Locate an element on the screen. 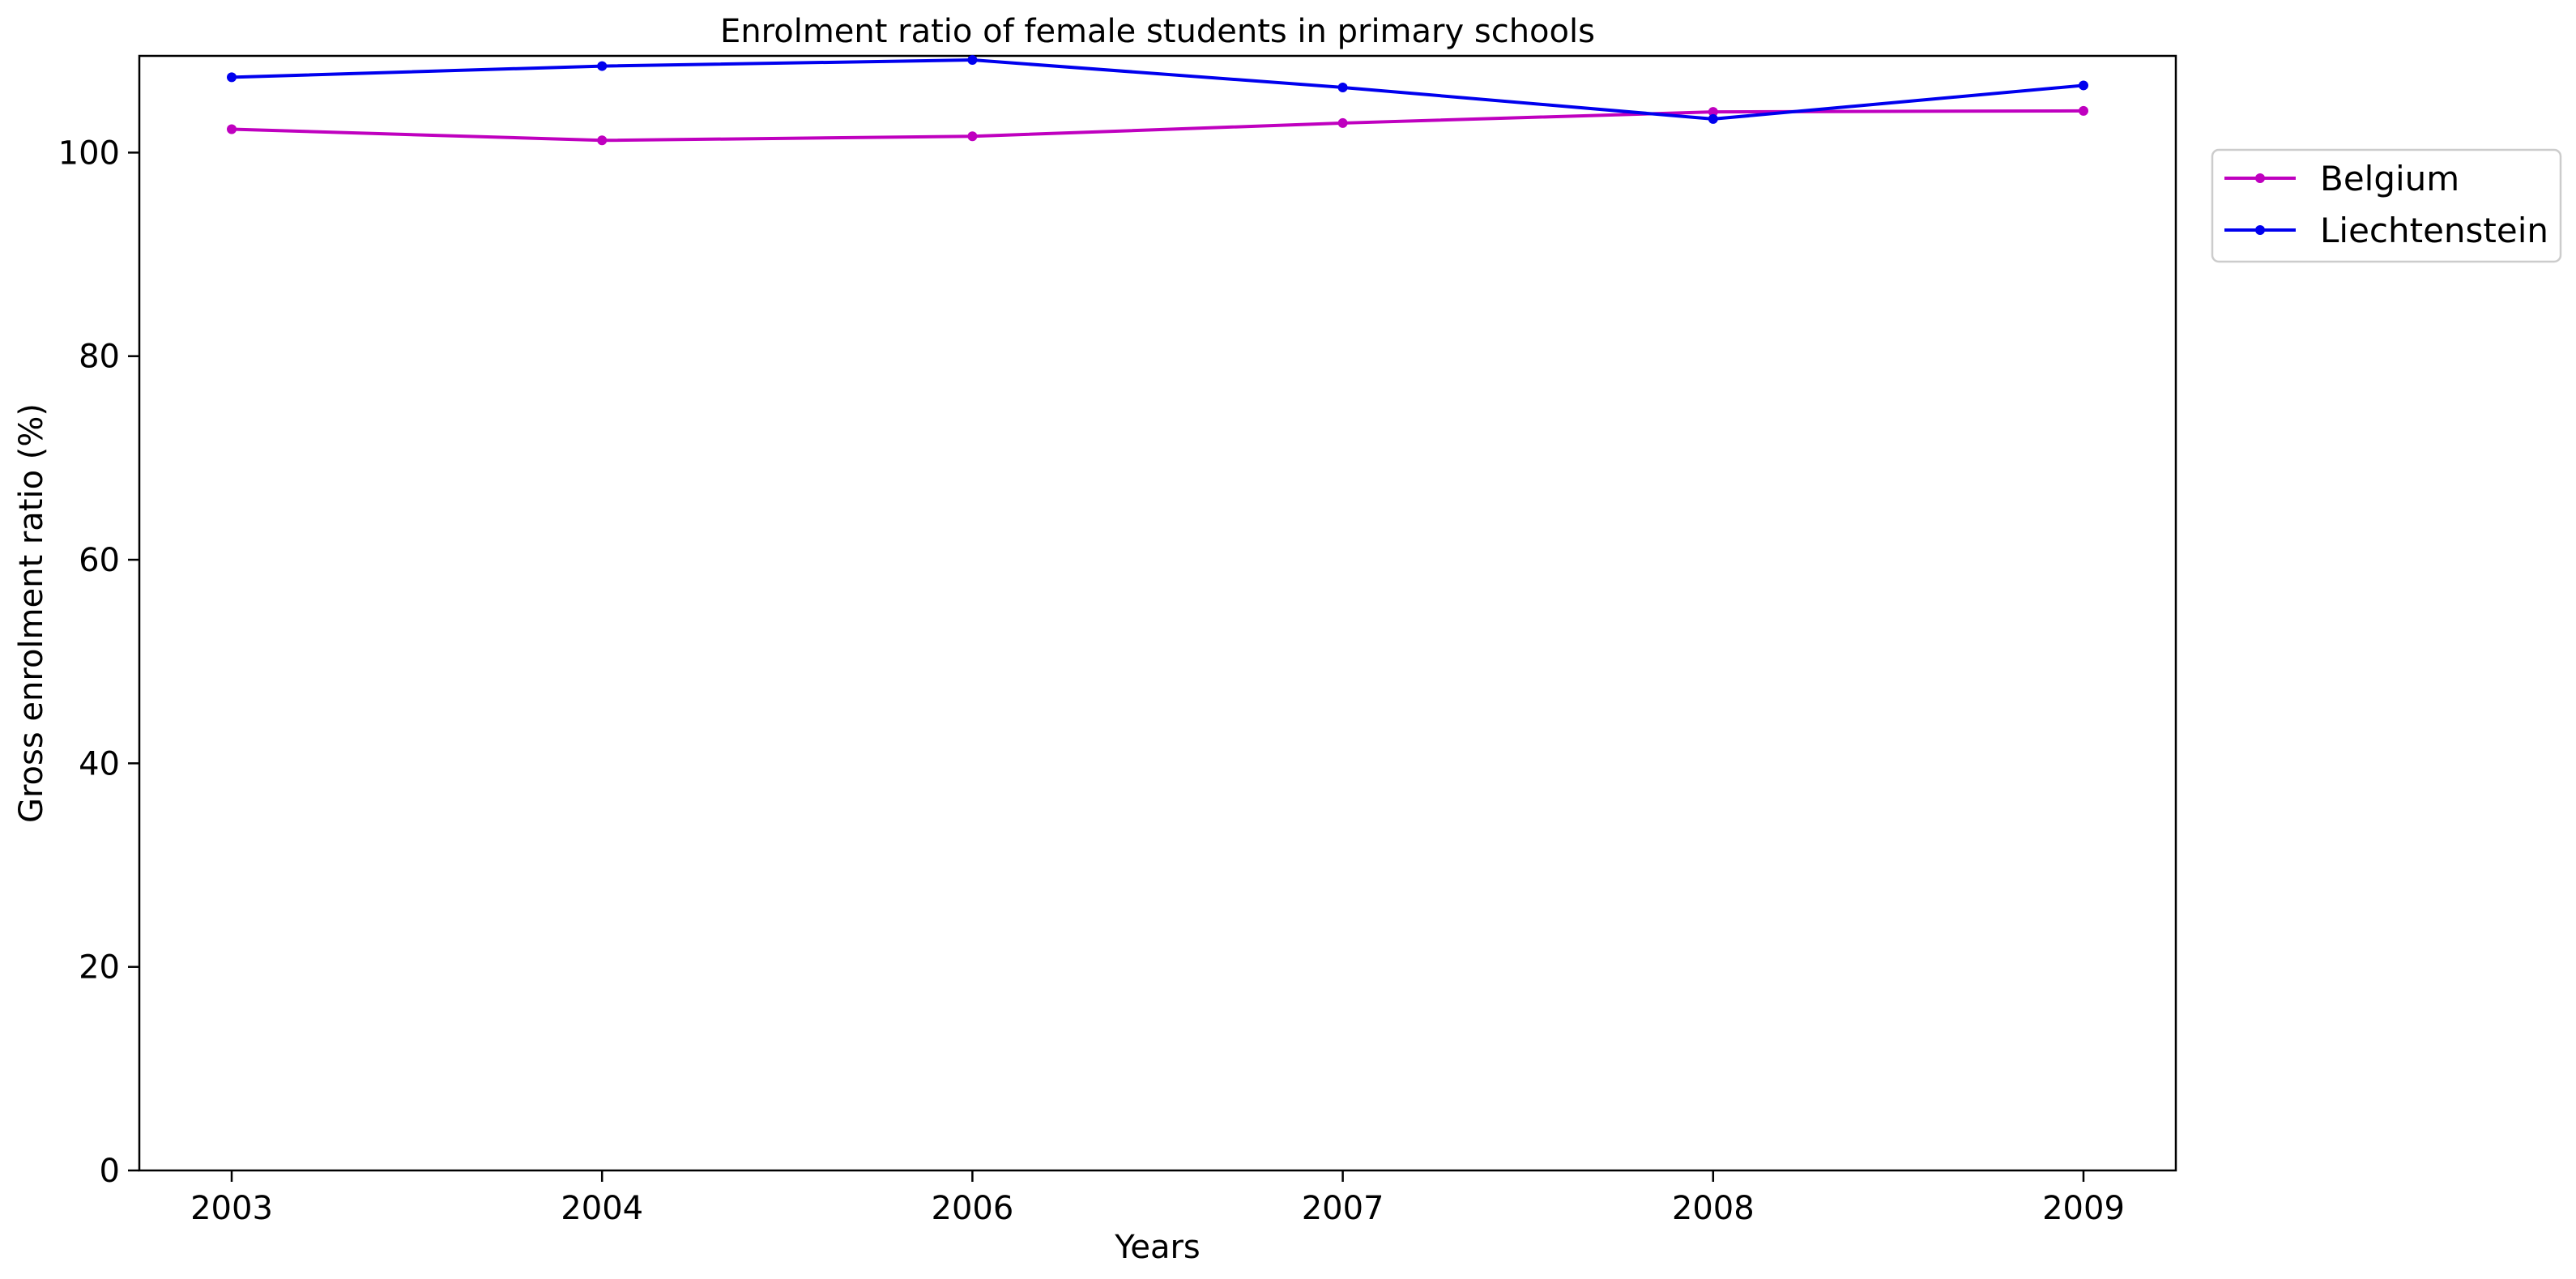 Image resolution: width=2576 pixels, height=1279 pixels. legend-label: Liechtenstein is located at coordinates (2434, 230).